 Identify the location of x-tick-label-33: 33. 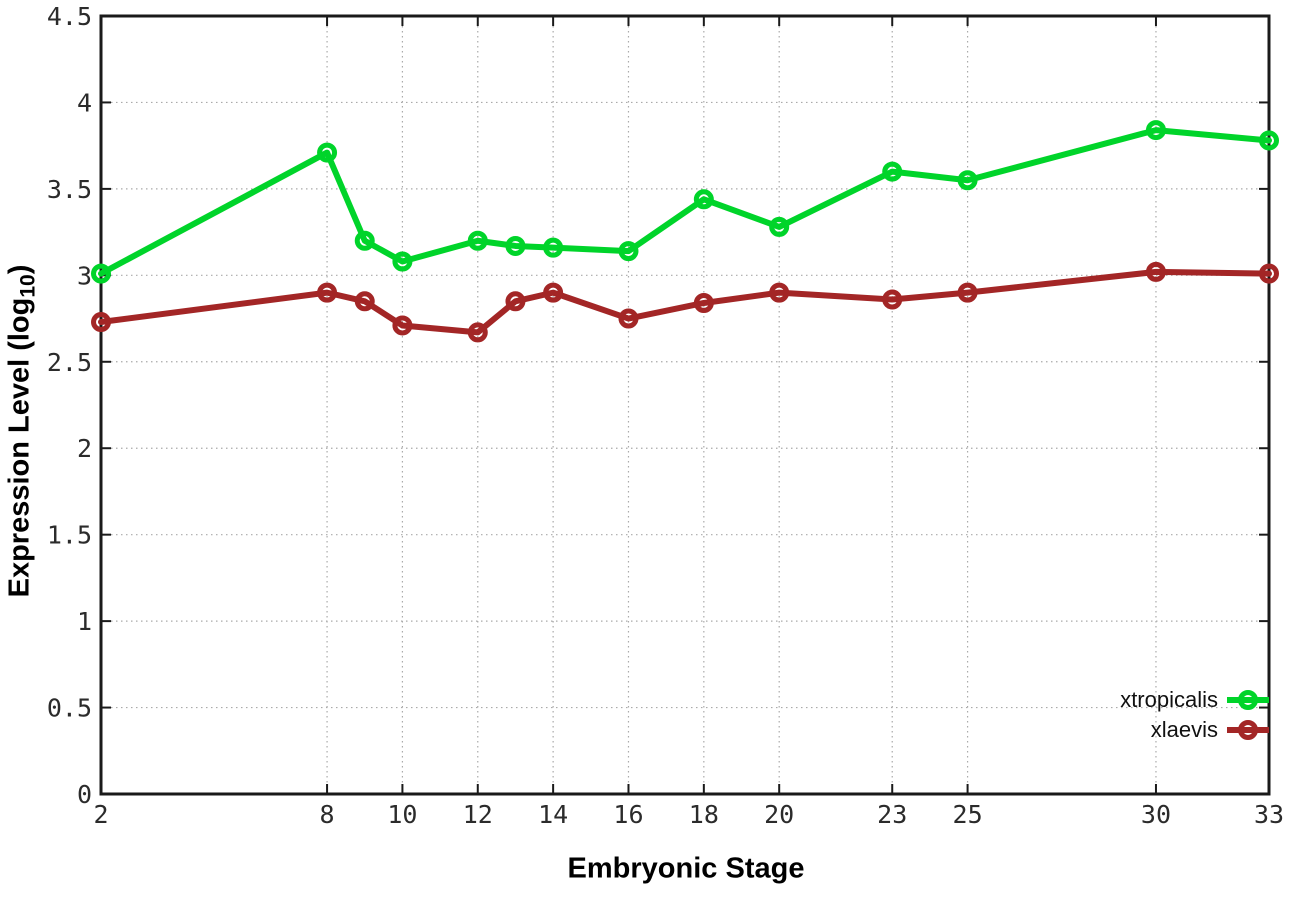
(1269, 814).